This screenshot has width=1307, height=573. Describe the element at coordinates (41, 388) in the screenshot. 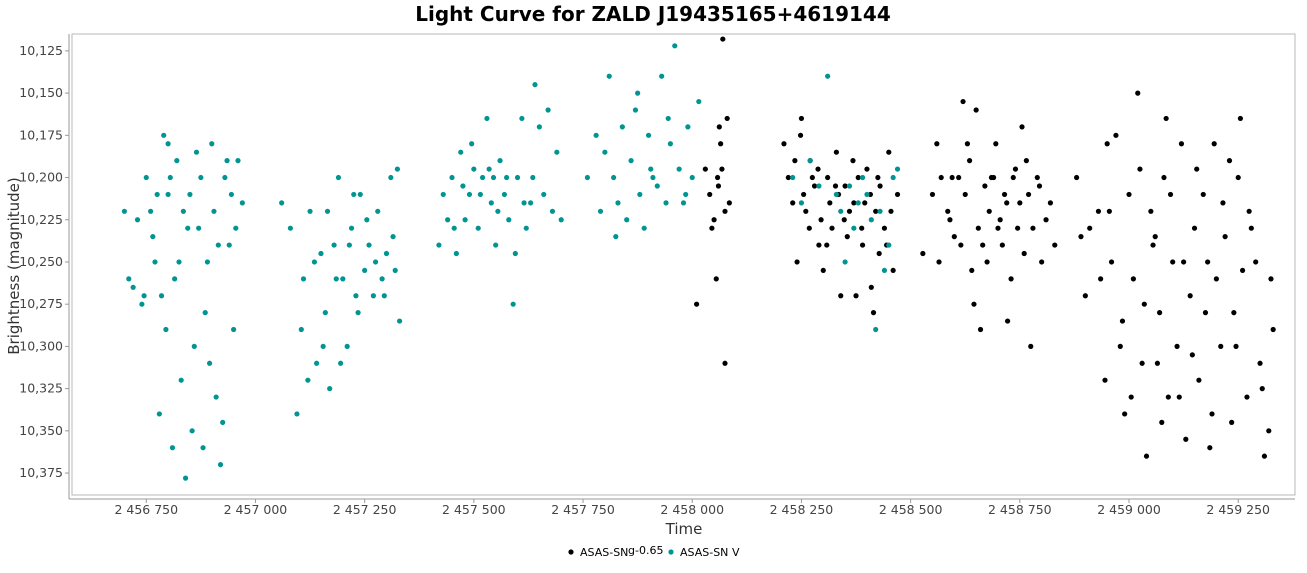

I see `y-tick-label: 10,325` at that location.